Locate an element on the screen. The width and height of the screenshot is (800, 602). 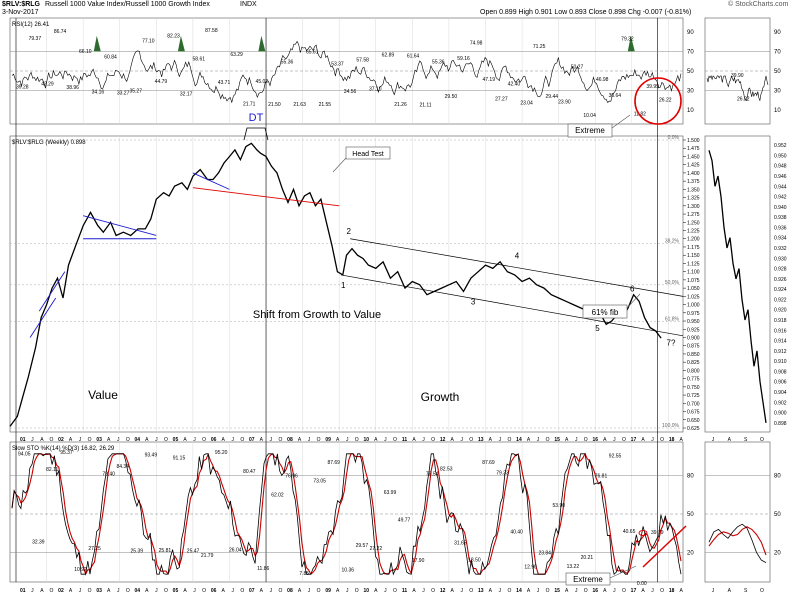
stochastic-value-label: 73.05 is located at coordinates (319, 481).